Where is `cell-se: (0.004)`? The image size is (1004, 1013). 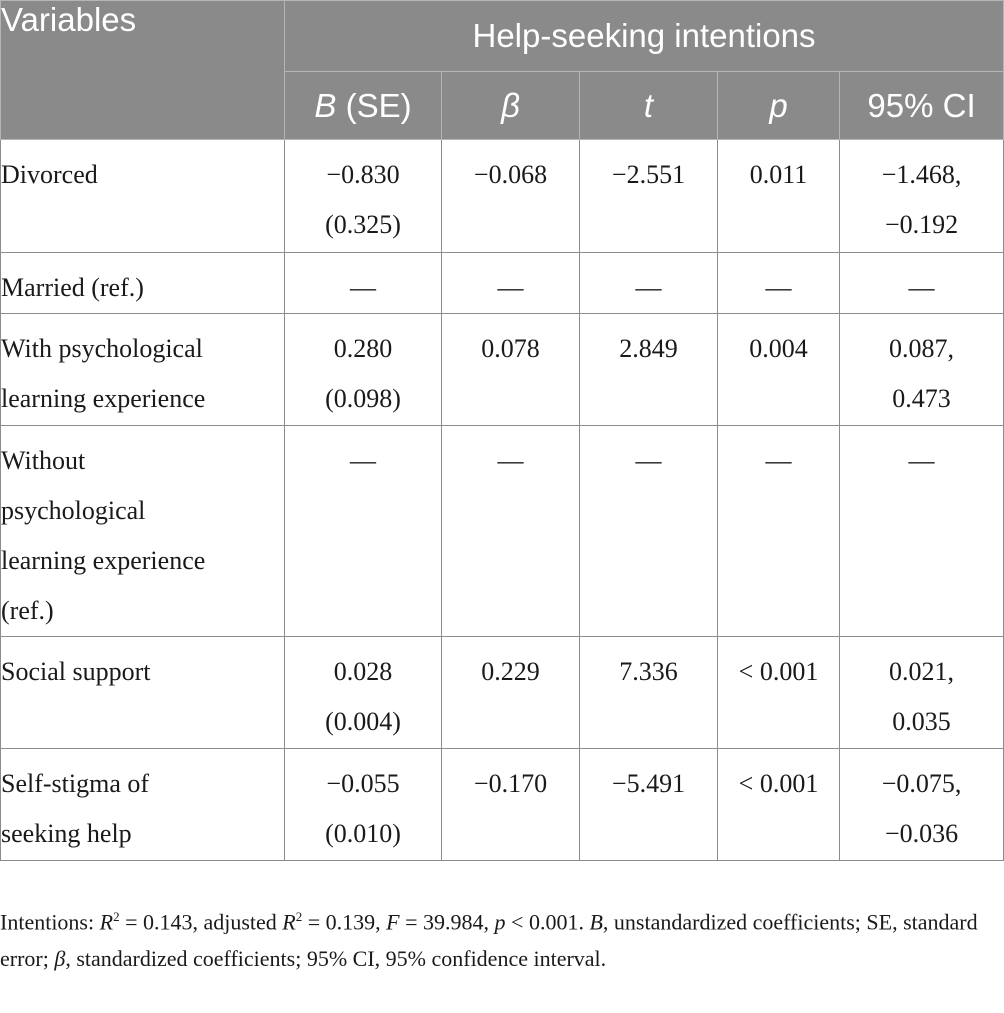 cell-se: (0.004) is located at coordinates (363, 721).